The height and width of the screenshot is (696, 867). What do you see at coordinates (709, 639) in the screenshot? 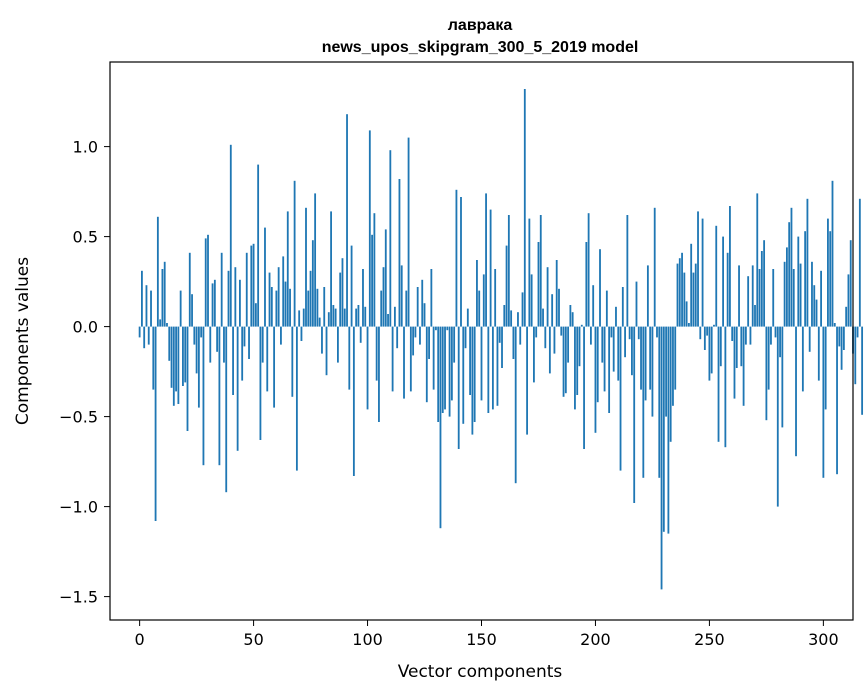
I see `x-tick-label-250: 250` at bounding box center [709, 639].